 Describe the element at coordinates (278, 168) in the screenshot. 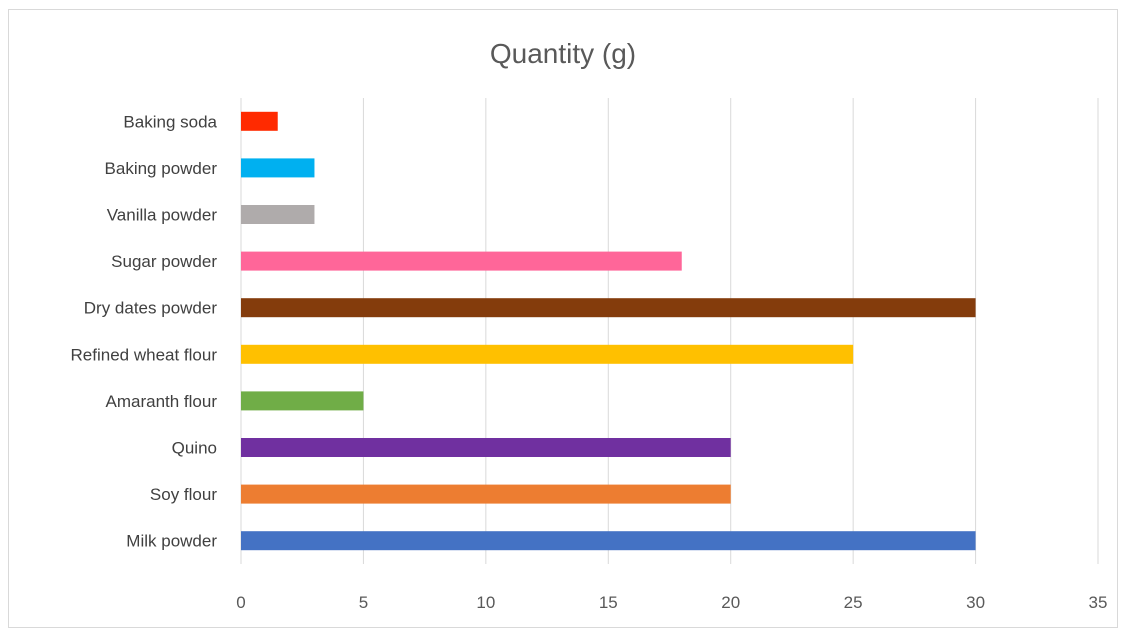

I see `bar-baking-powder` at that location.